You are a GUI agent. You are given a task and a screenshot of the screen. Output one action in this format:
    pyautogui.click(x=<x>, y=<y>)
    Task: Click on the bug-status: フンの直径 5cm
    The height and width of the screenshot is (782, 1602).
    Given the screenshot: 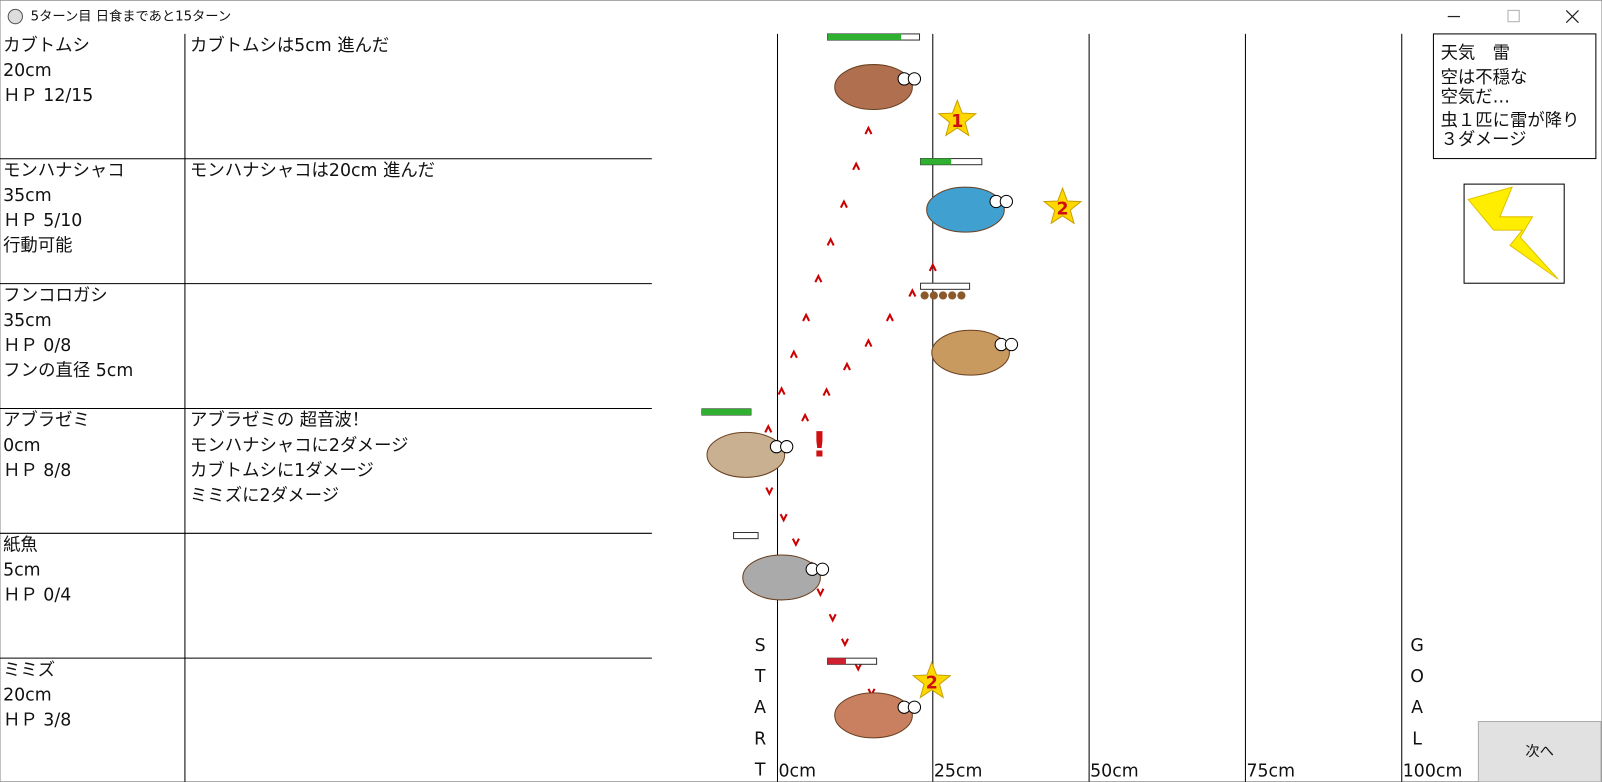 What is the action you would take?
    pyautogui.click(x=68, y=371)
    